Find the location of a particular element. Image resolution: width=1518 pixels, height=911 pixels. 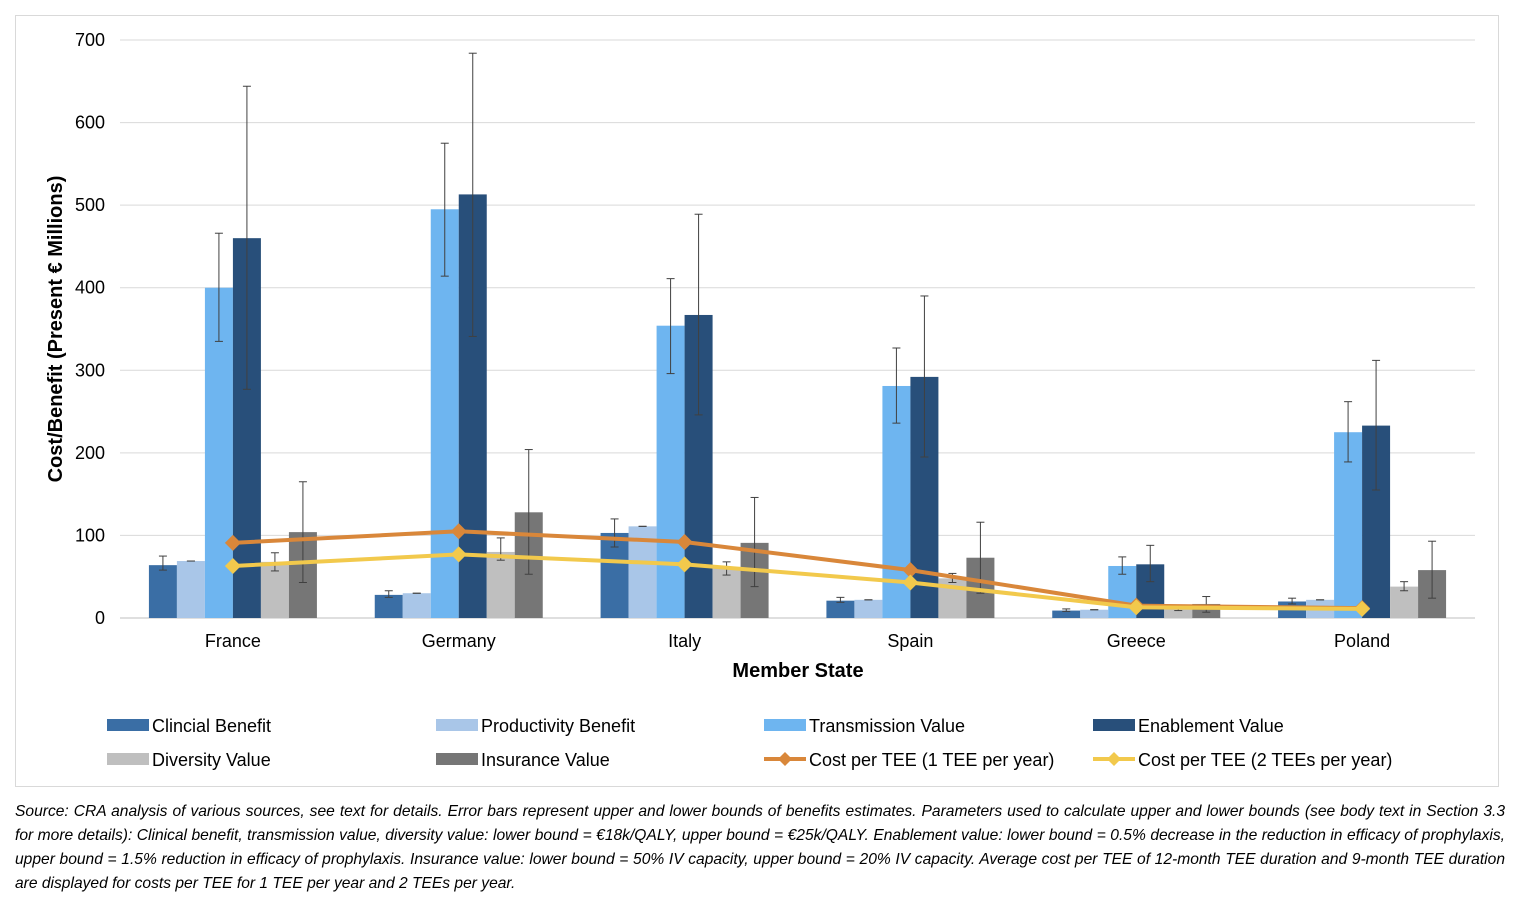

legend-label: Transmission Value is located at coordinates (887, 726).